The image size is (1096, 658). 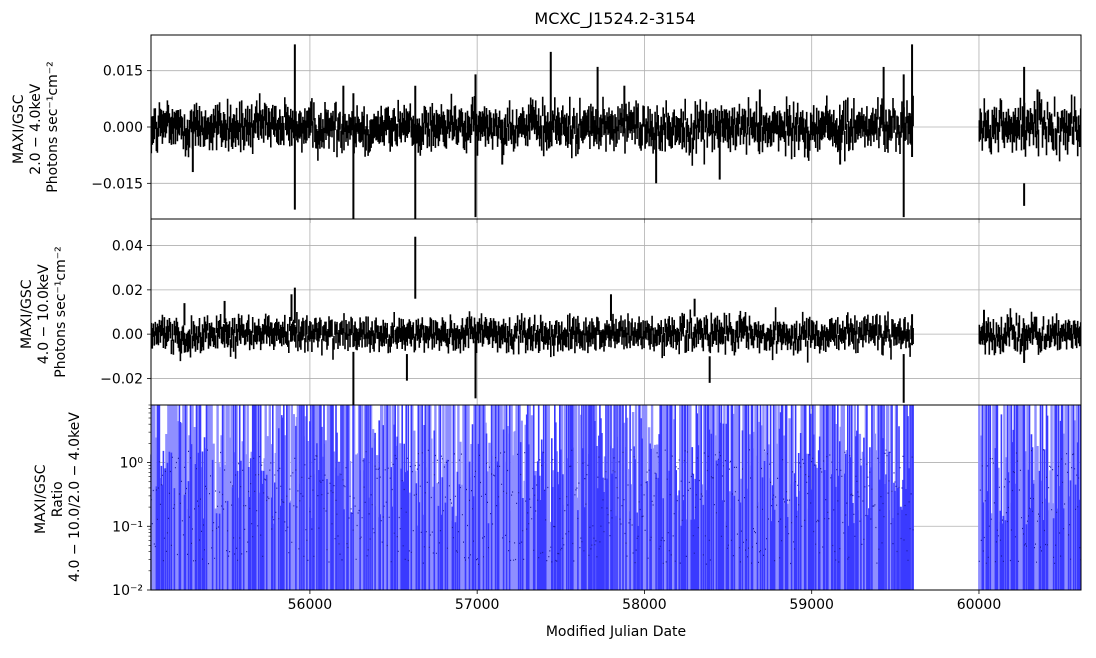 What do you see at coordinates (811, 605) in the screenshot?
I see `x-tick-label: 59000` at bounding box center [811, 605].